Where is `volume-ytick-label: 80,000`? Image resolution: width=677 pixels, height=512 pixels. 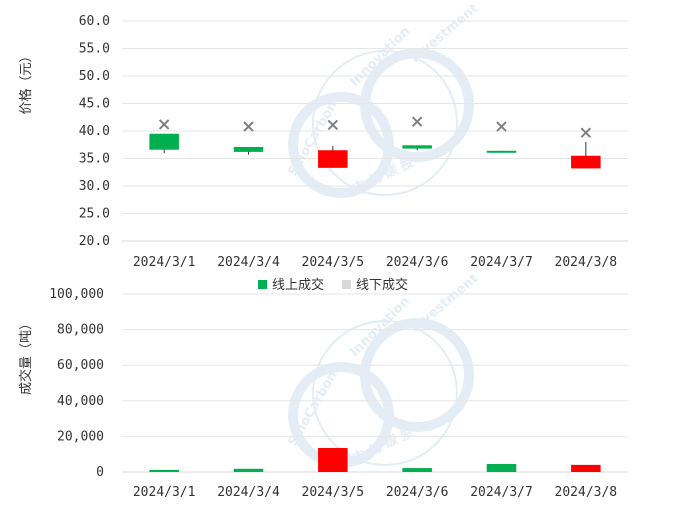
volume-ytick-label: 80,000 is located at coordinates (80, 330).